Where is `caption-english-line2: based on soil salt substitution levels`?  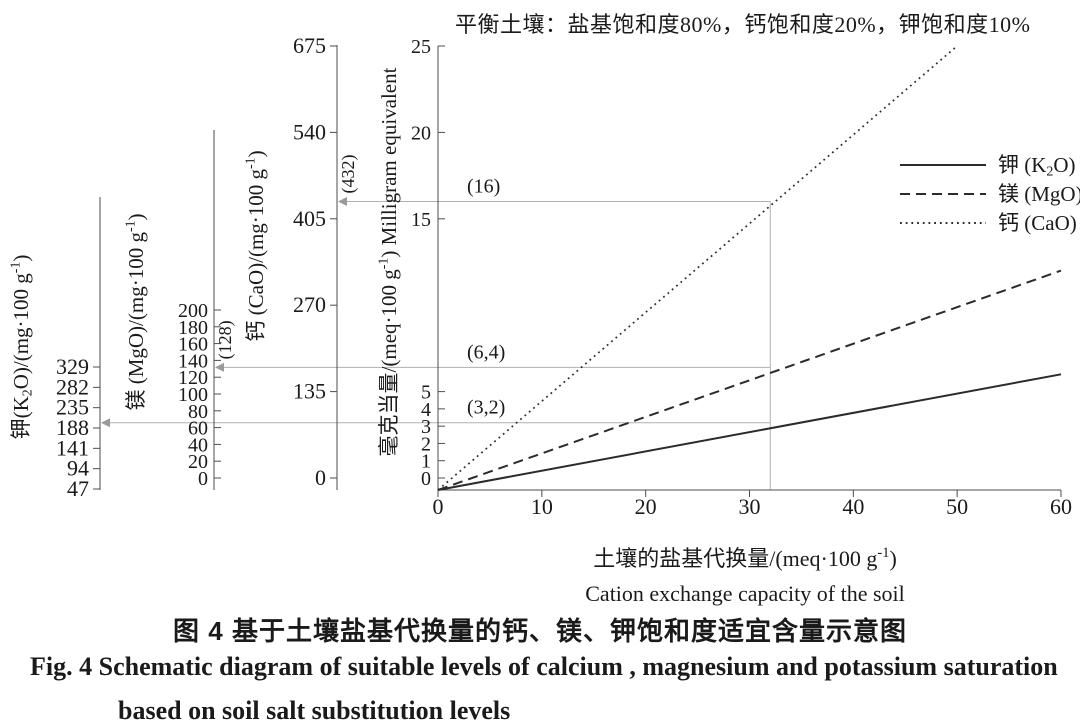 caption-english-line2: based on soil salt substitution levels is located at coordinates (314, 710).